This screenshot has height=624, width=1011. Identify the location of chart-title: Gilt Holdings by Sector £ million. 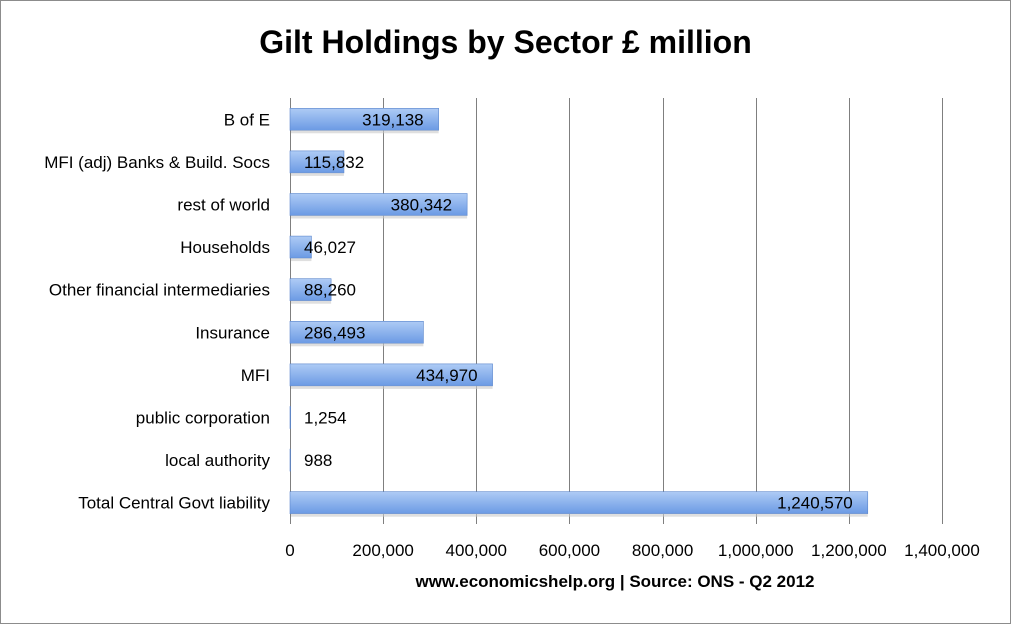
(505, 42).